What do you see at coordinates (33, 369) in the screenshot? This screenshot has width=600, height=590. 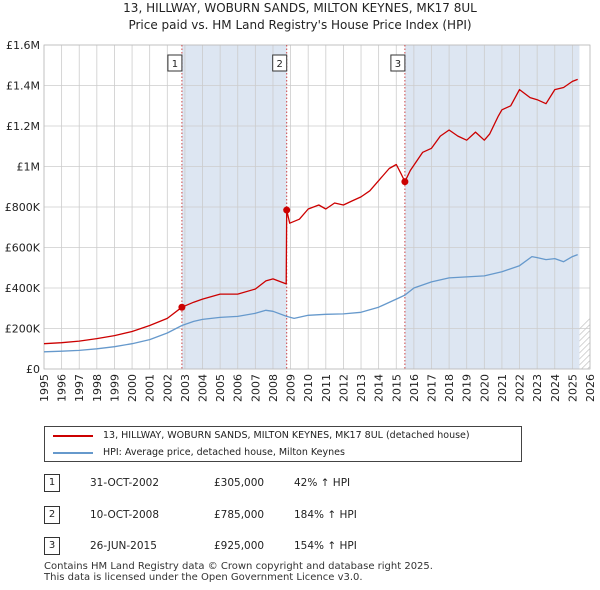 I see `y-tick-label: £0` at bounding box center [33, 369].